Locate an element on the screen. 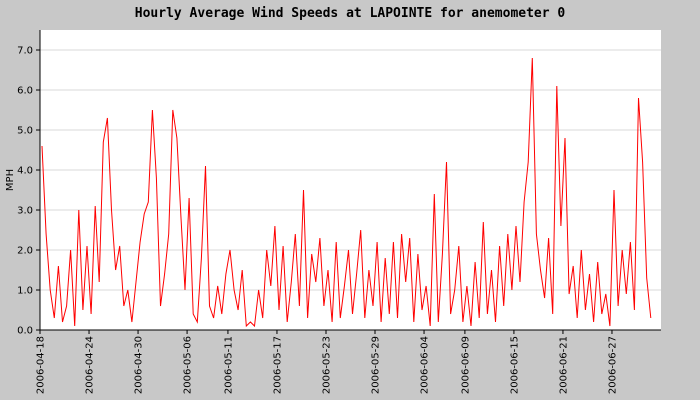 This screenshot has width=700, height=400. x-tick-label: 2006-05-29 is located at coordinates (376, 365).